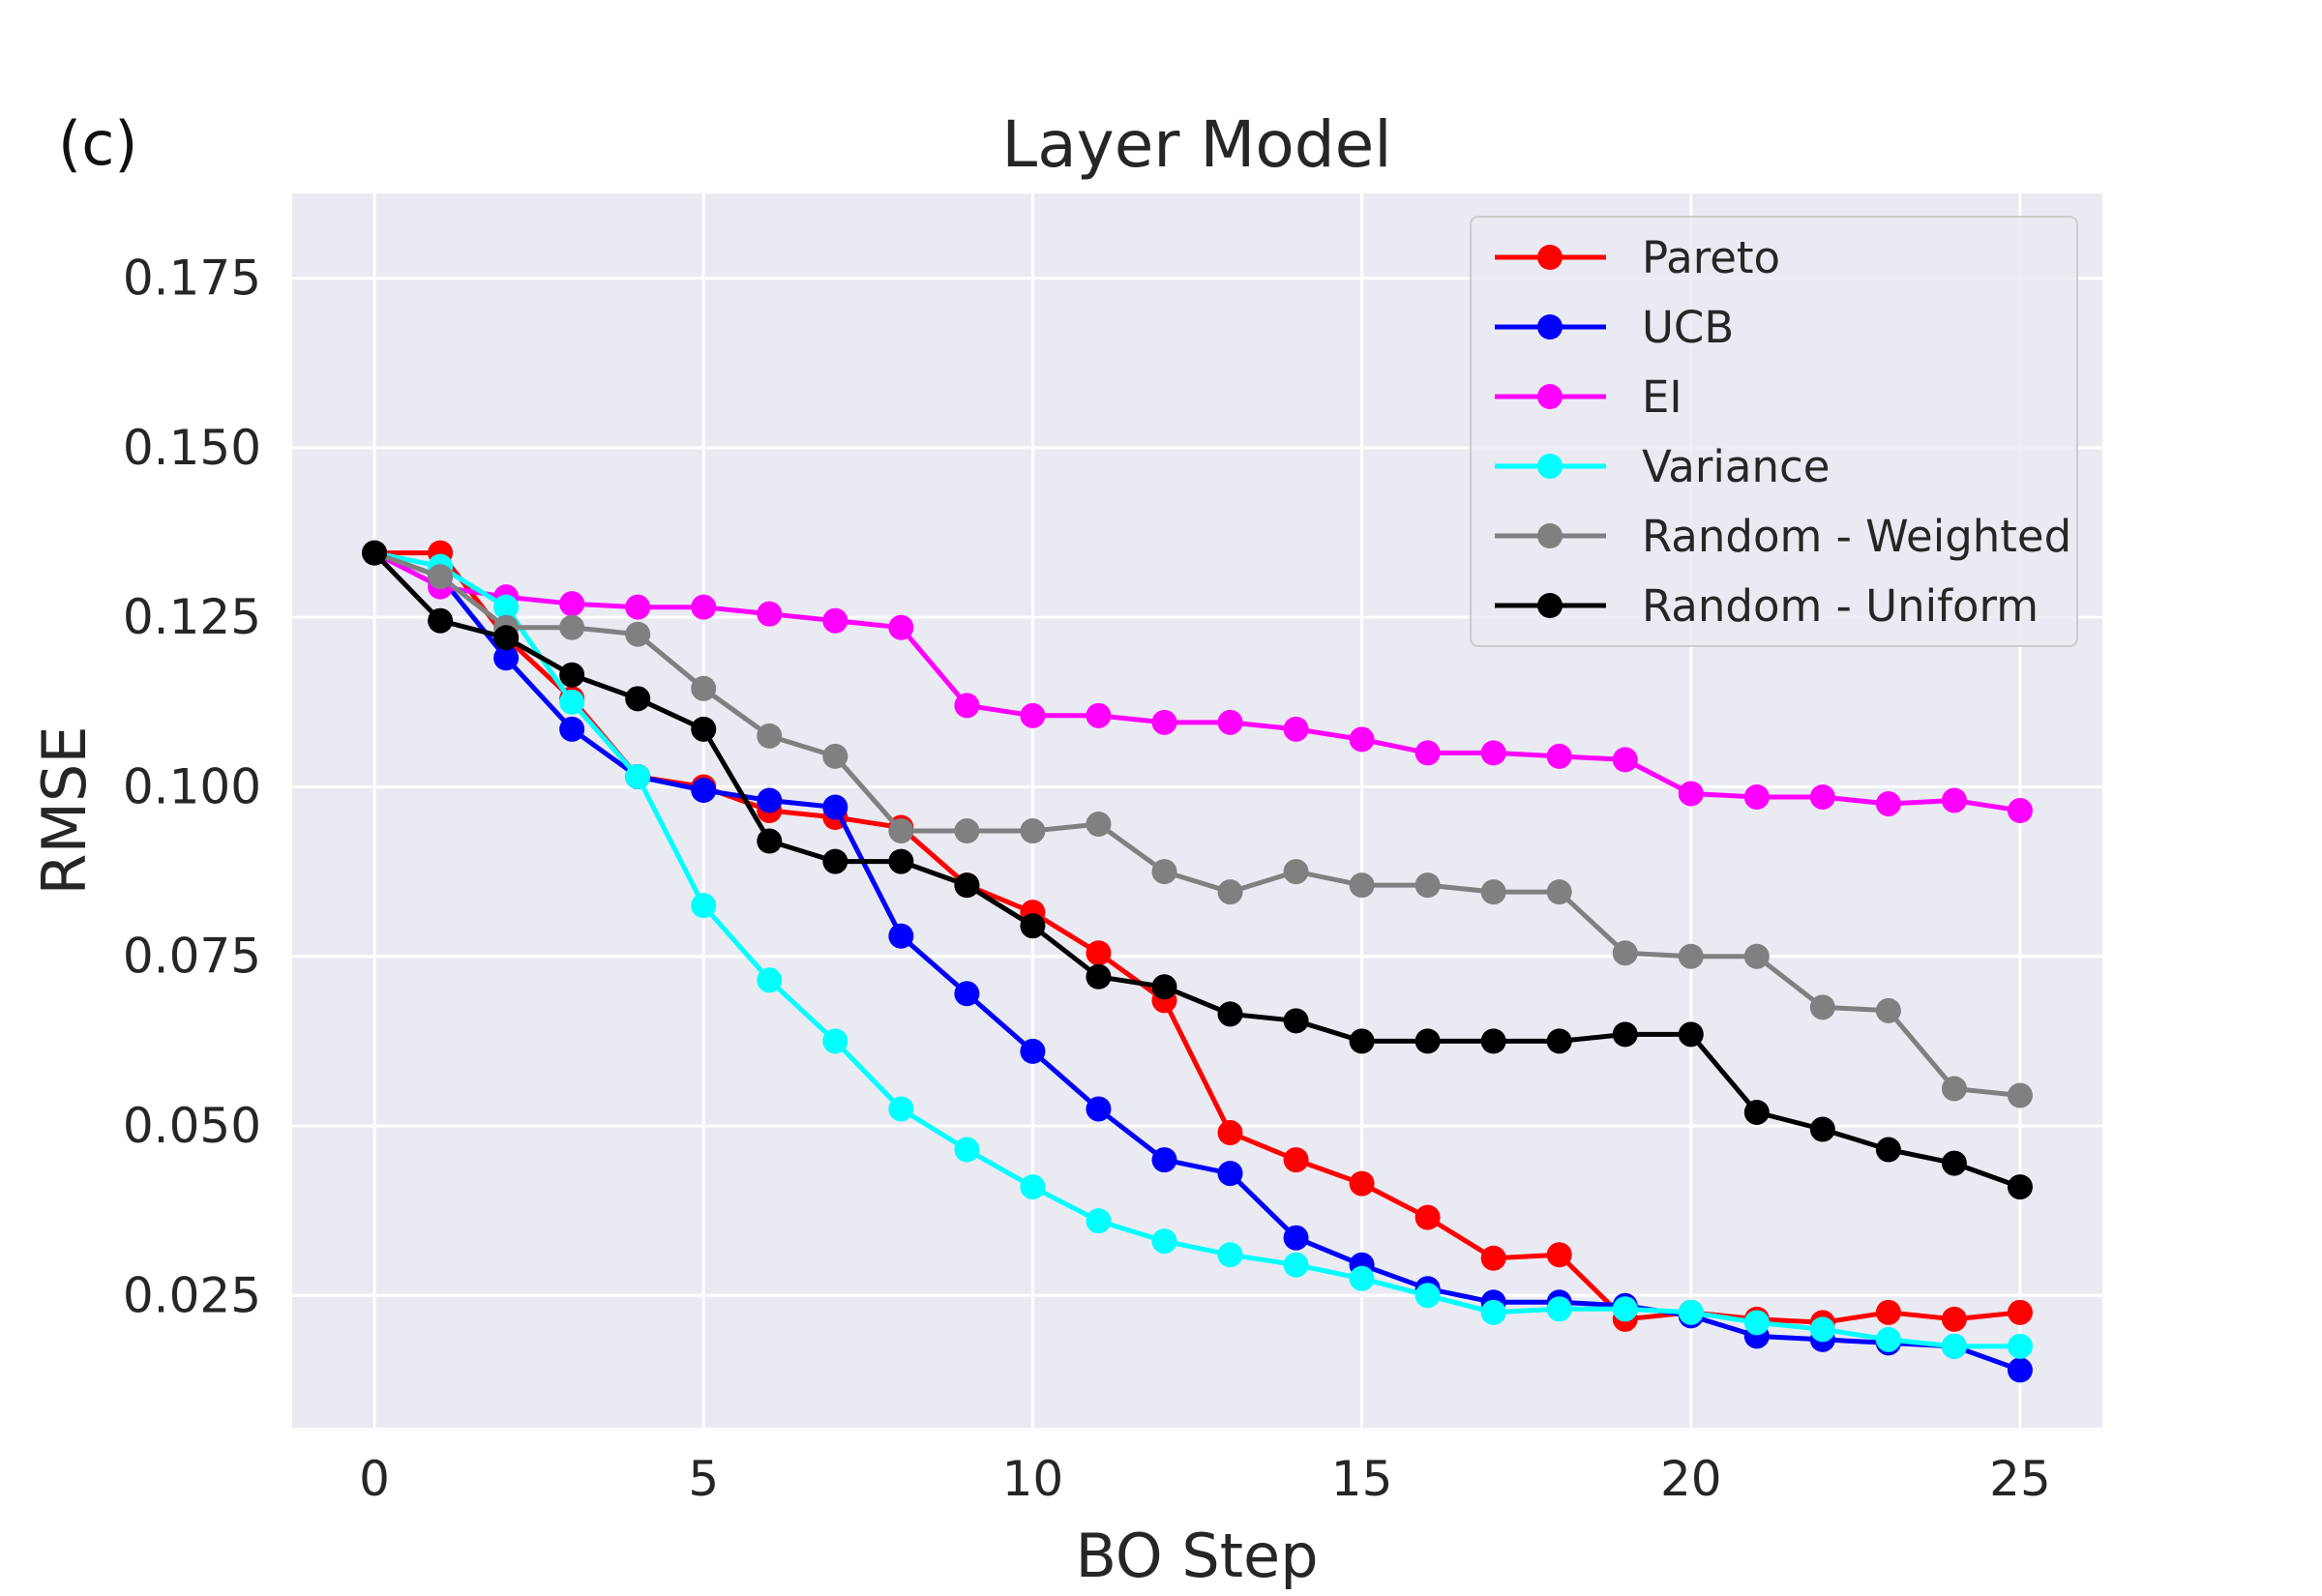 The width and height of the screenshot is (2322, 1596). I want to click on legend-label: UCB, so click(1688, 327).